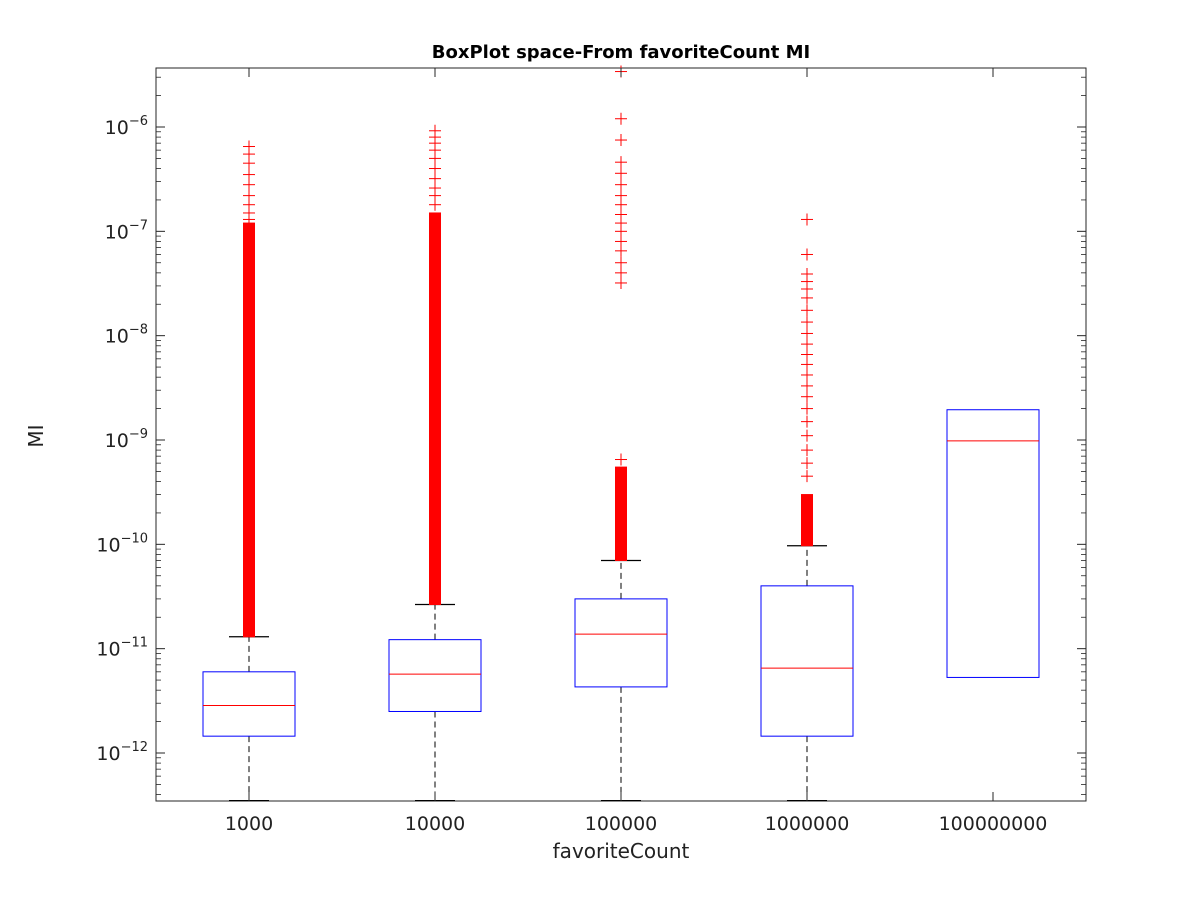 The width and height of the screenshot is (1200, 900). What do you see at coordinates (126, 335) in the screenshot?
I see `y-tick-label: 10⁻⁸` at bounding box center [126, 335].